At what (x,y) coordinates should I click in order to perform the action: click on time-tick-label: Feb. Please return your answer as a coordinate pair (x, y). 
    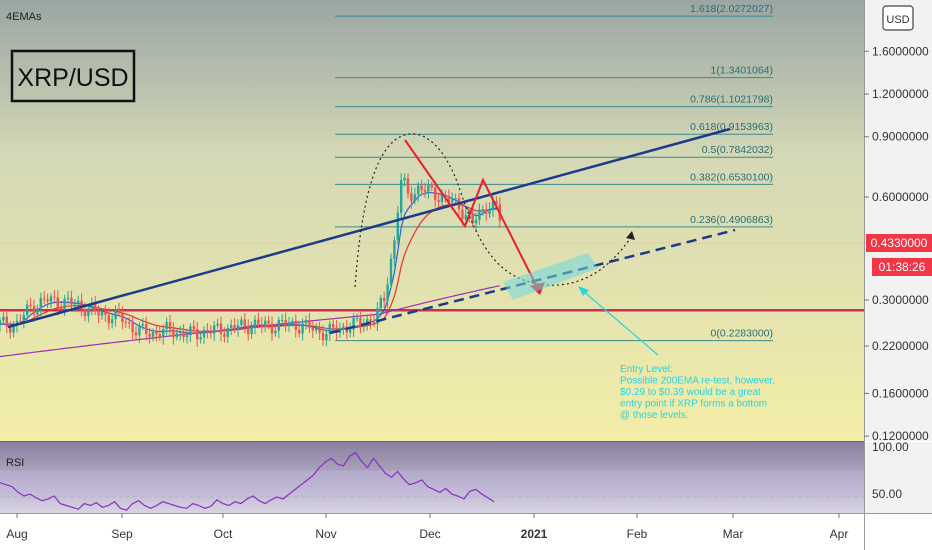
    Looking at the image, I should click on (637, 534).